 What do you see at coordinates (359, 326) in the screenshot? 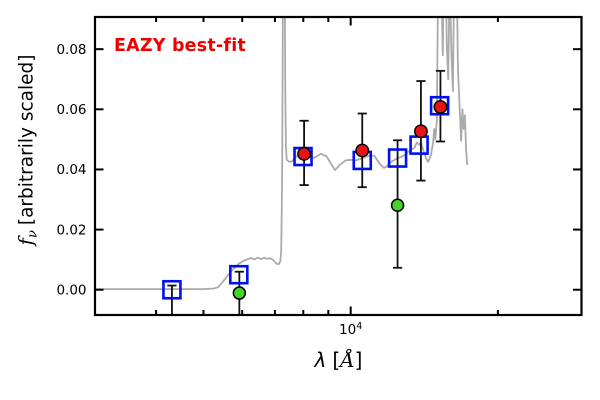
I see `x-tick-exponent: 4` at bounding box center [359, 326].